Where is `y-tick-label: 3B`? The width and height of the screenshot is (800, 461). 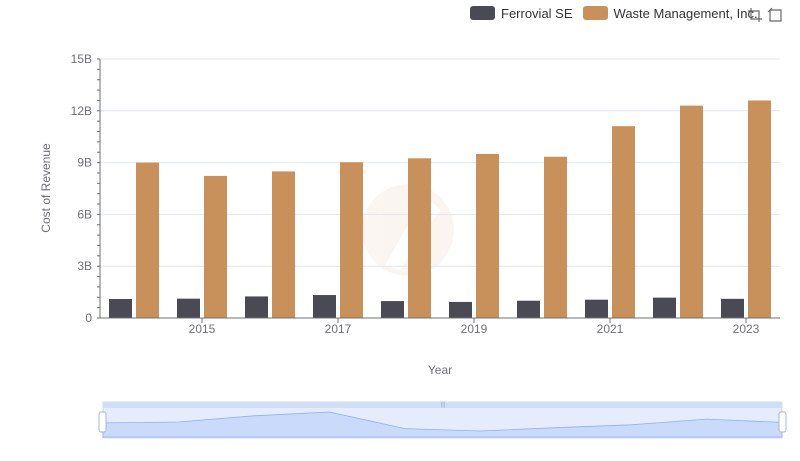
y-tick-label: 3B is located at coordinates (84, 266).